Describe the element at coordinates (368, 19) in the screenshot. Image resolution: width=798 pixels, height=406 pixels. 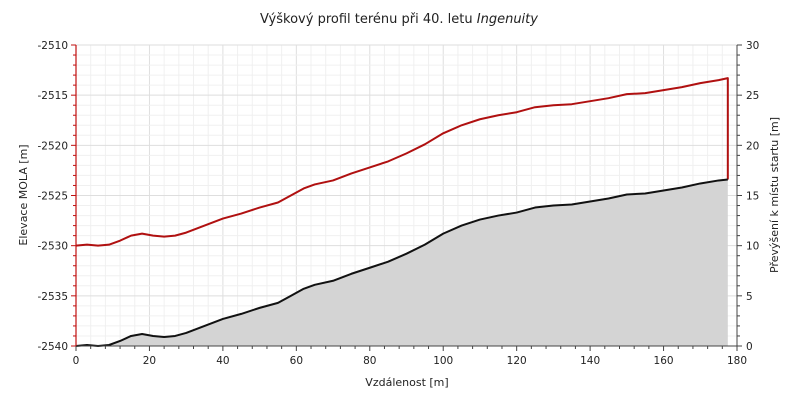
I see `chart-title-main: Výškový profil terénu při 40. letu` at that location.